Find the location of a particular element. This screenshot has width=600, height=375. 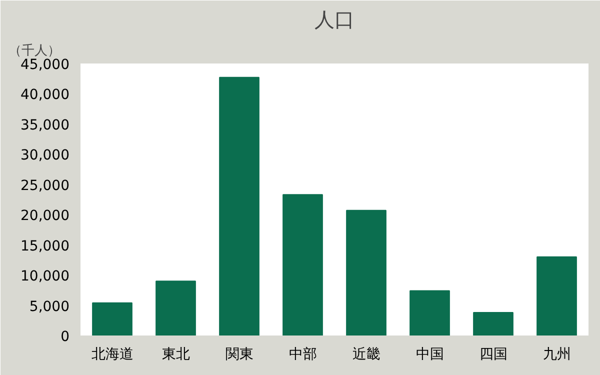

y-tick-label: 25,000 is located at coordinates (45, 186).